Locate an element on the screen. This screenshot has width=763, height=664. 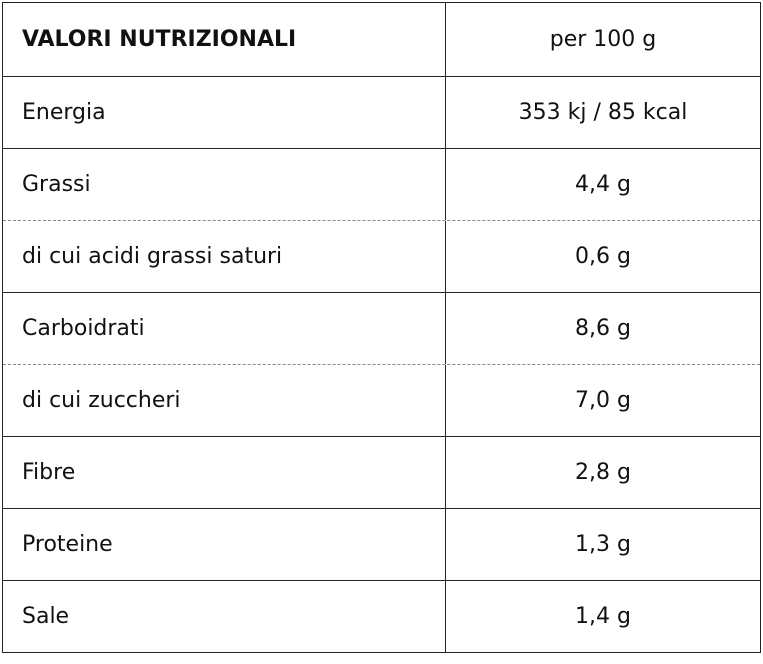
header-row: VALORI NUTRIZIONALI per 100 g is located at coordinates (381, 39).